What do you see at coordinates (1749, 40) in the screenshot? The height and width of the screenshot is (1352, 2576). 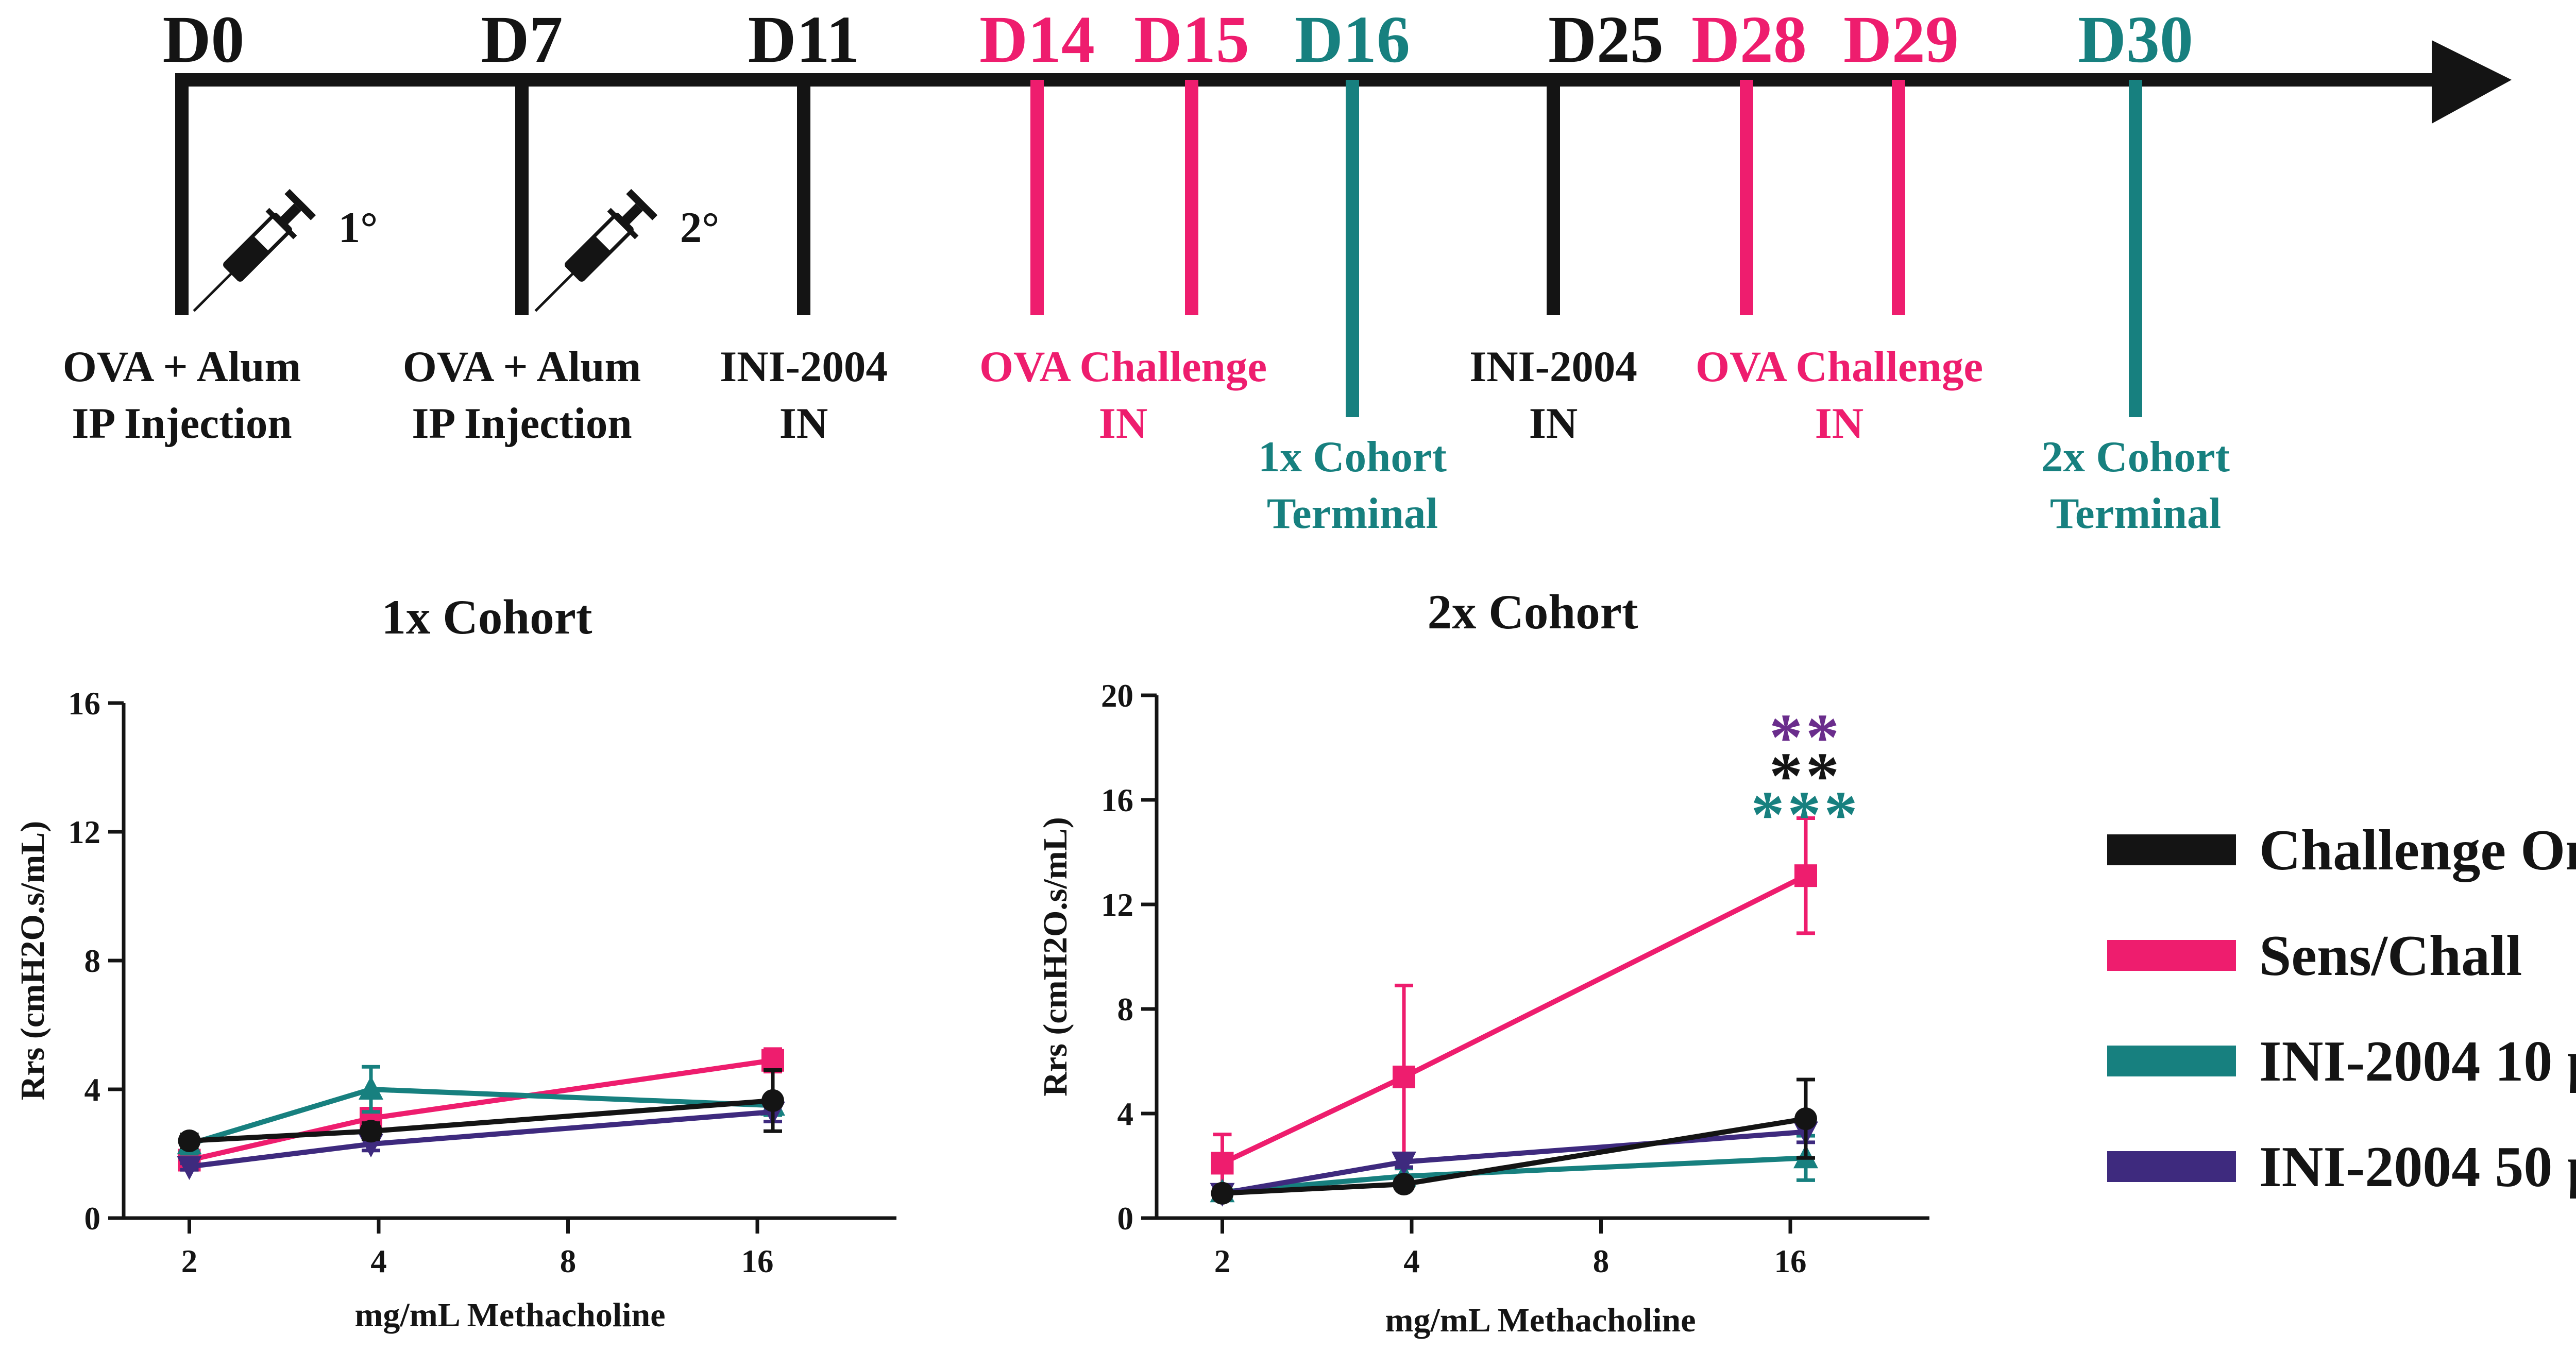 I see `timeline-day-d28: D28` at bounding box center [1749, 40].